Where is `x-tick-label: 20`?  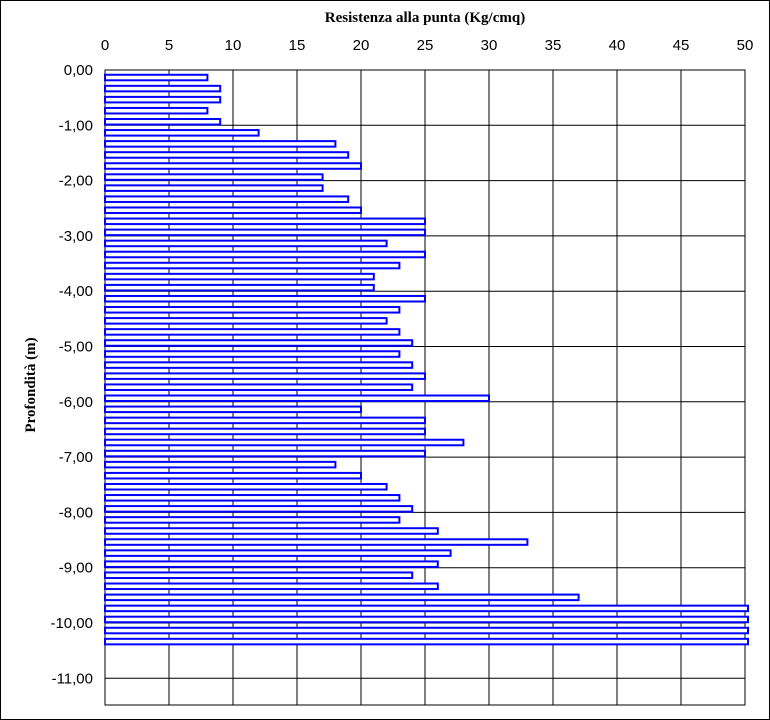 x-tick-label: 20 is located at coordinates (361, 45).